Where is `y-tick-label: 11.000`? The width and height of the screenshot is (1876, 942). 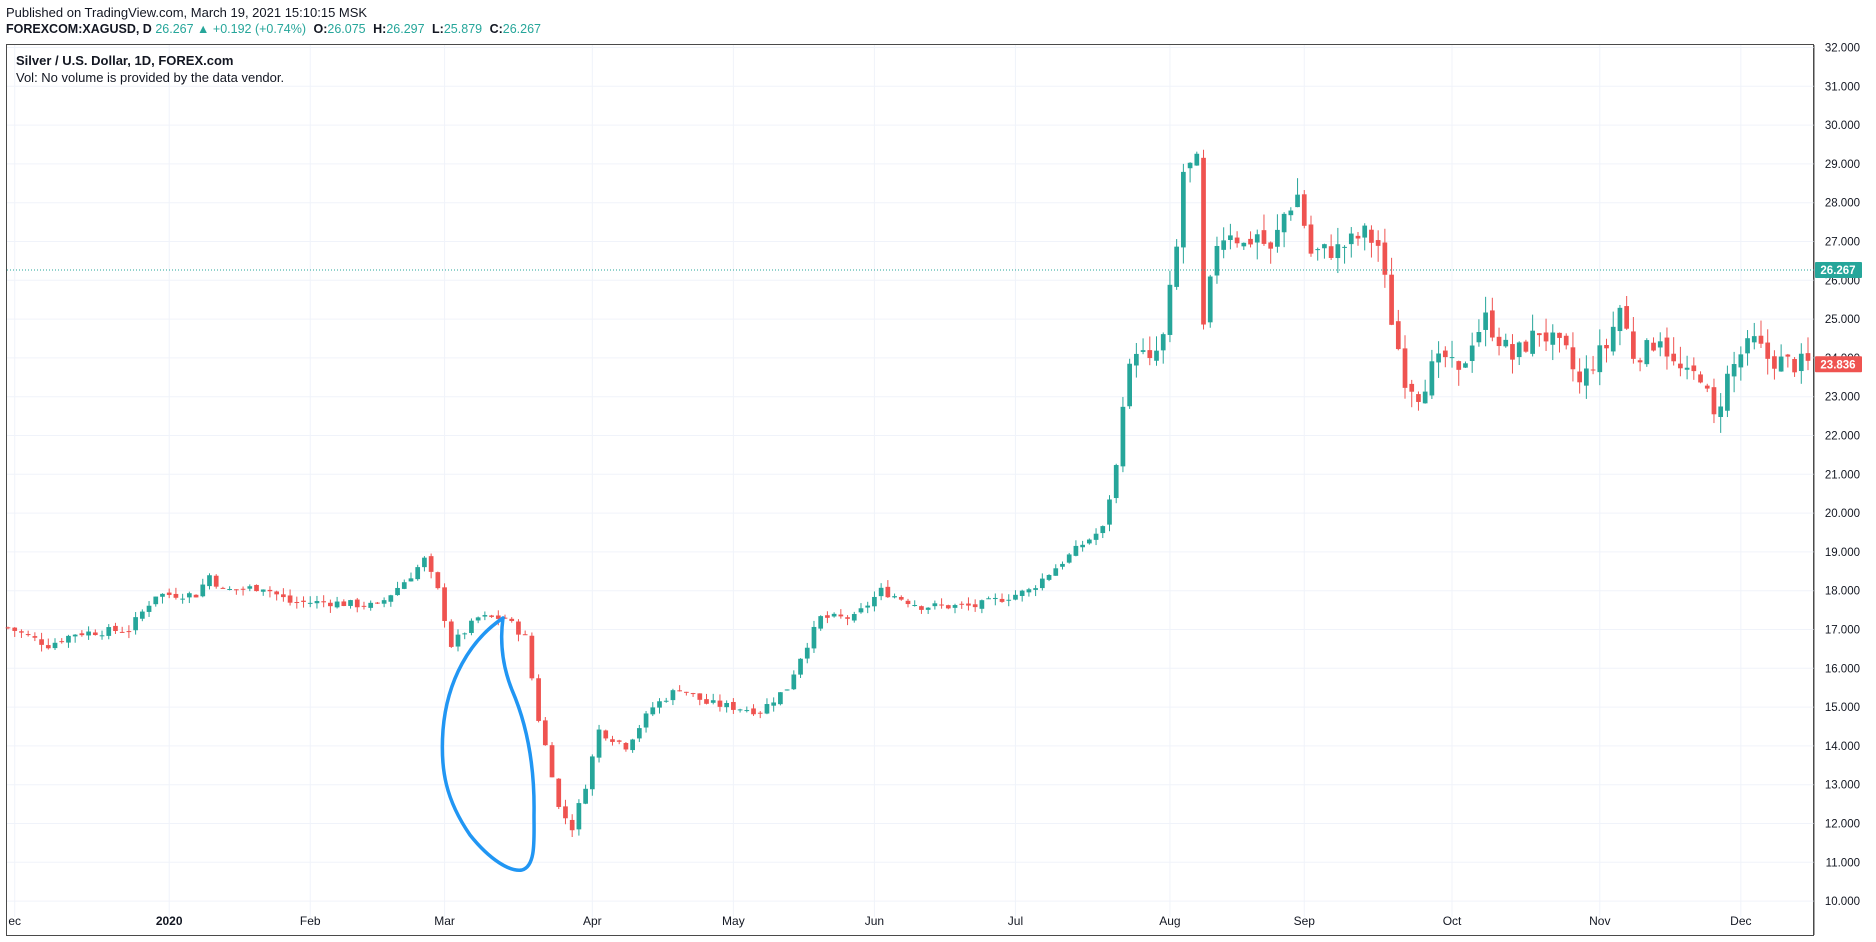
y-tick-label: 11.000 is located at coordinates (1843, 863).